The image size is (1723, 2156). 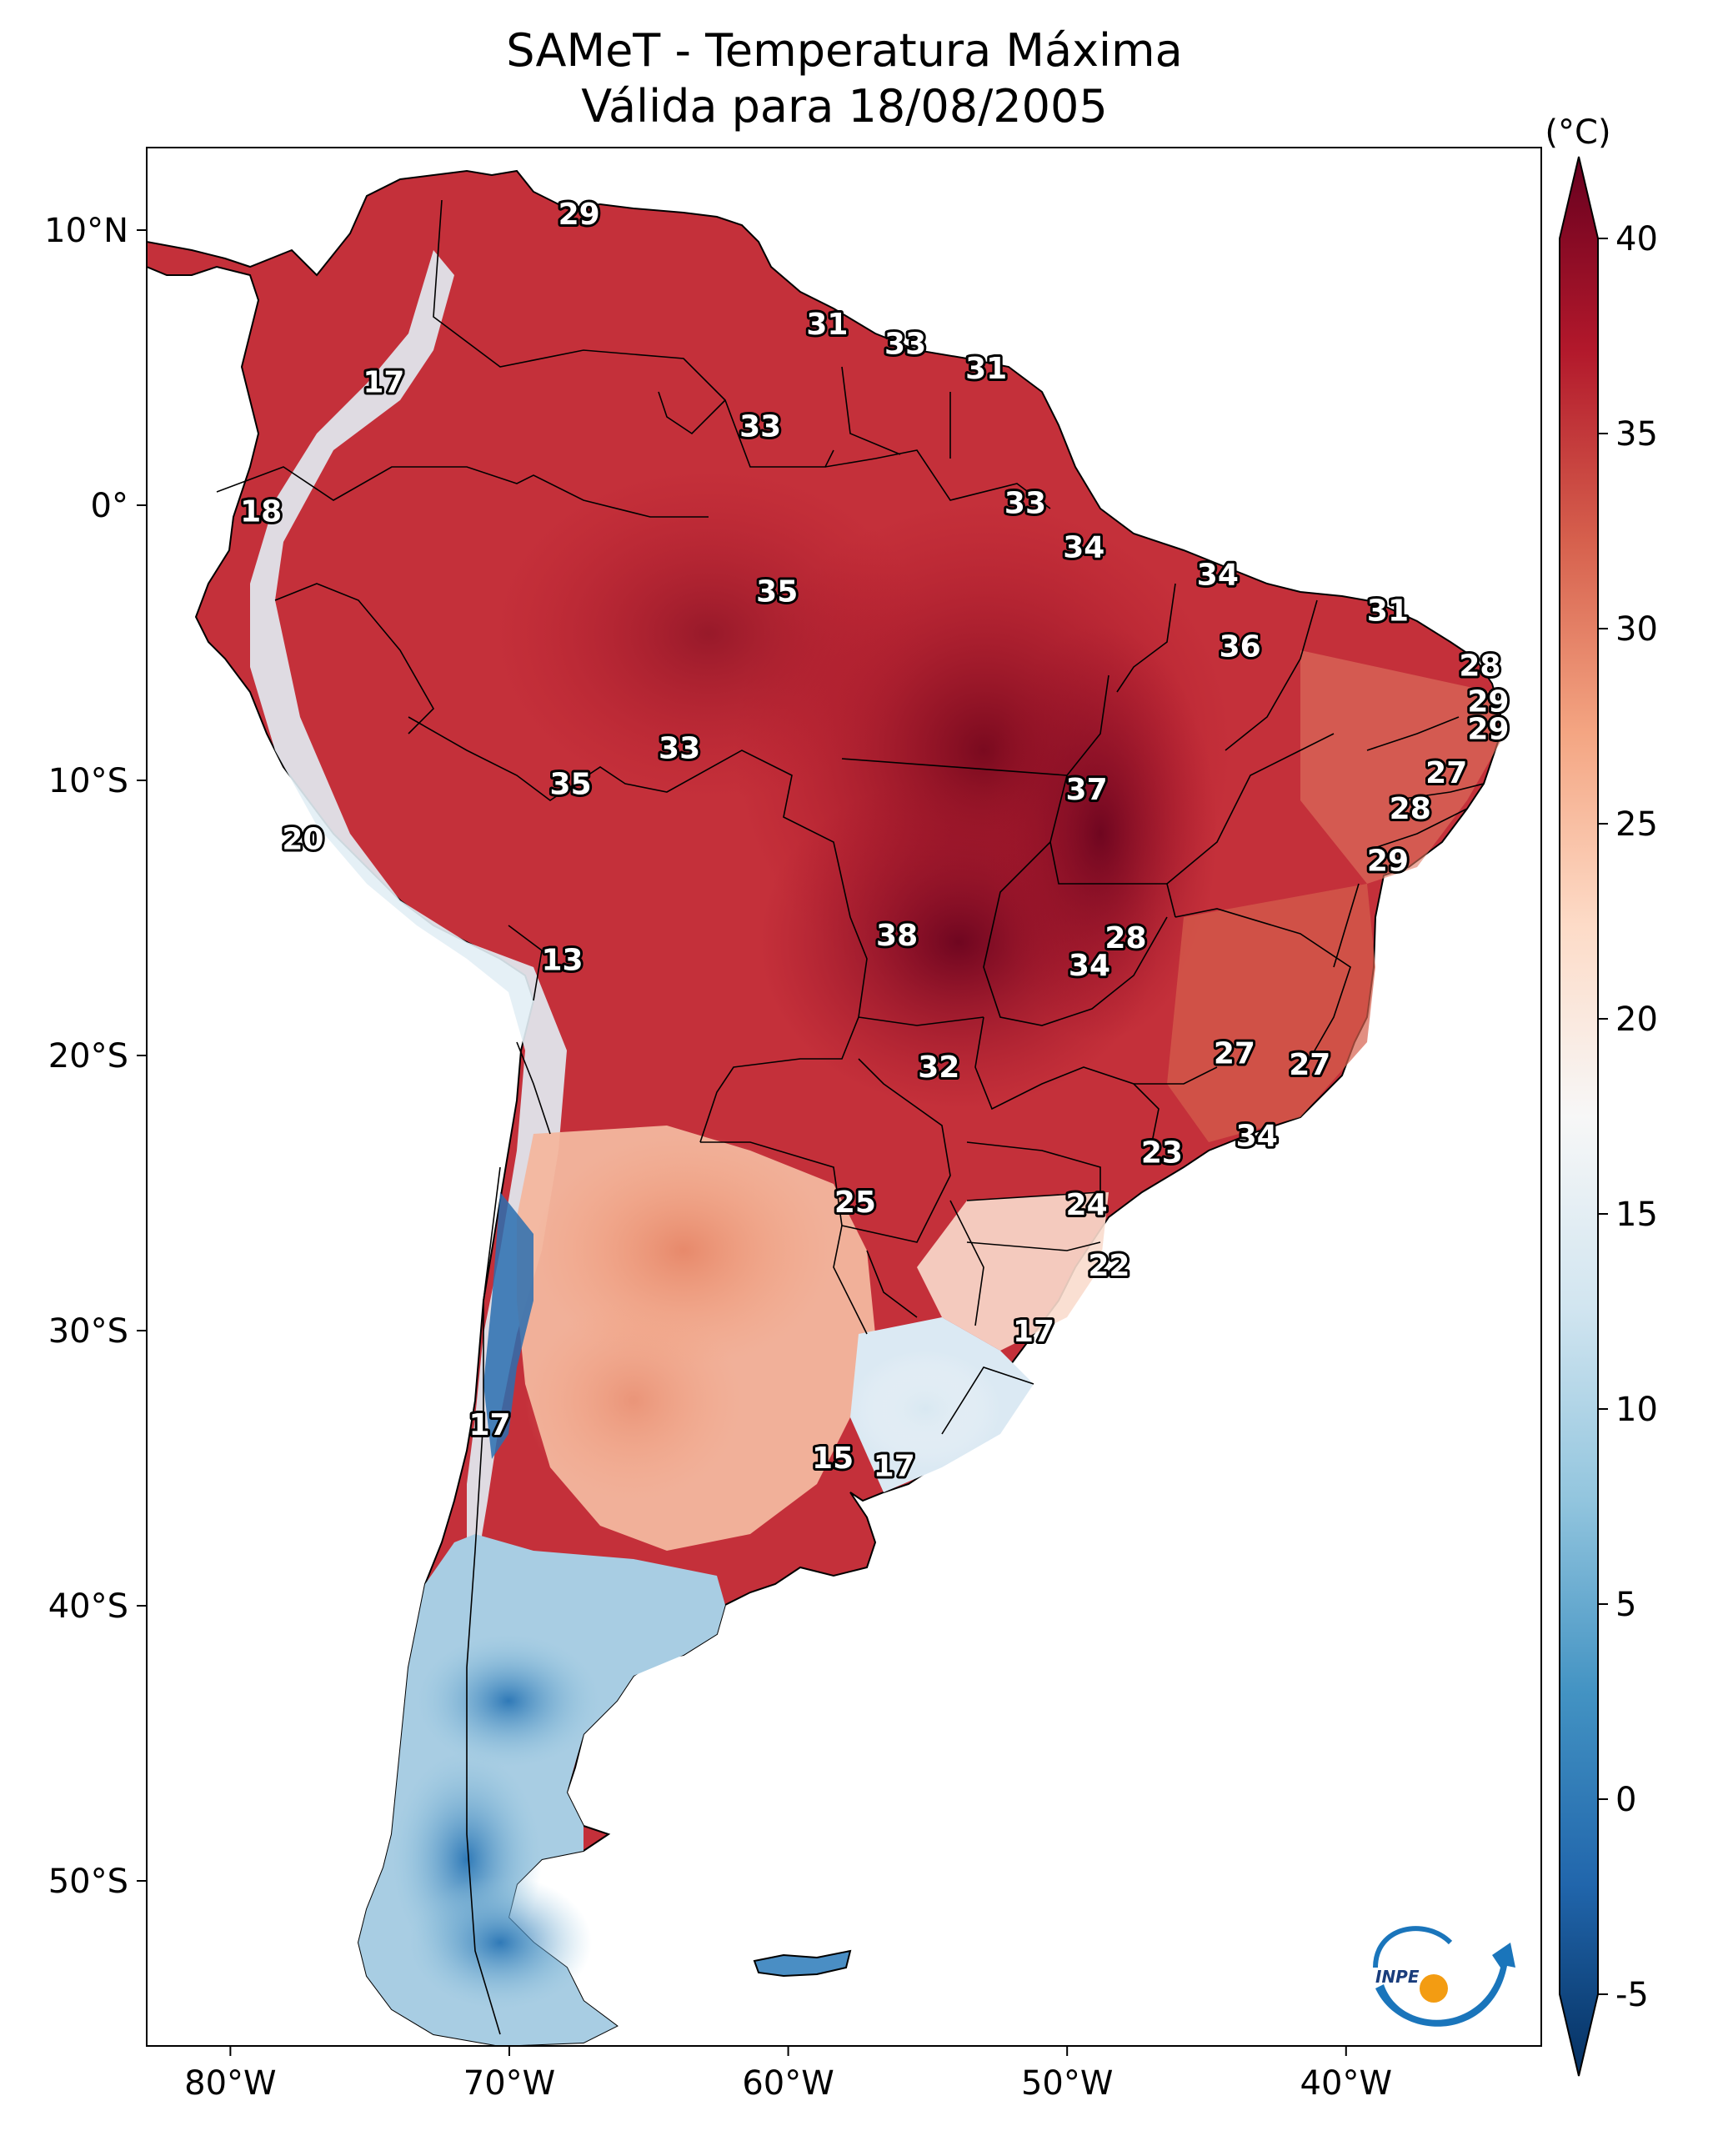 I want to click on colorbar-ticks: 40 35 30 25 20 15 10 5 0 -5, so click(x=1628, y=1117).